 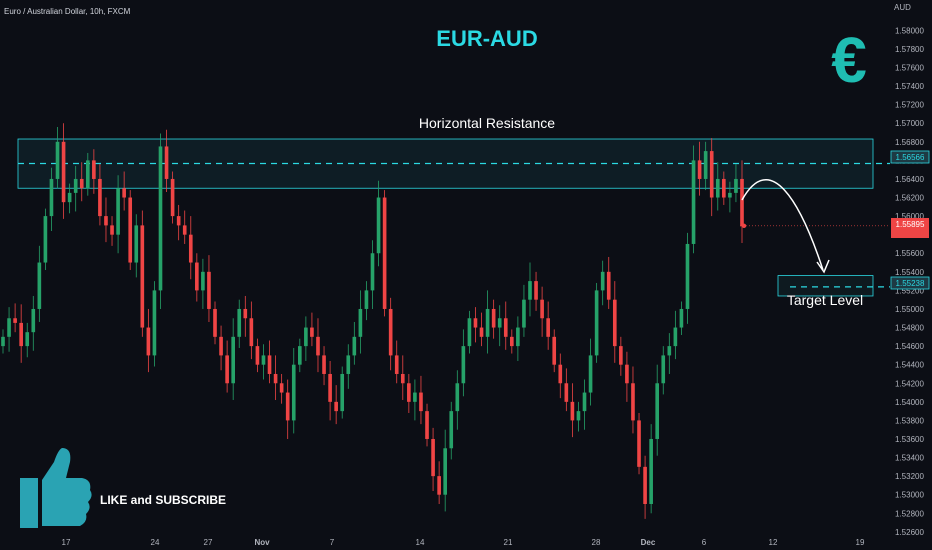 I want to click on current-price-dot, so click(x=744, y=226).